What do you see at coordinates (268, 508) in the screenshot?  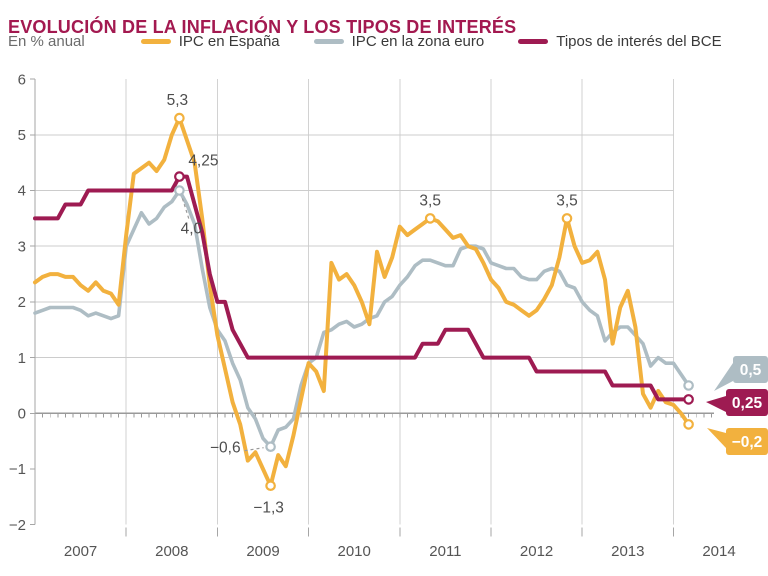 I see `annotation-value-label: −1,3` at bounding box center [268, 508].